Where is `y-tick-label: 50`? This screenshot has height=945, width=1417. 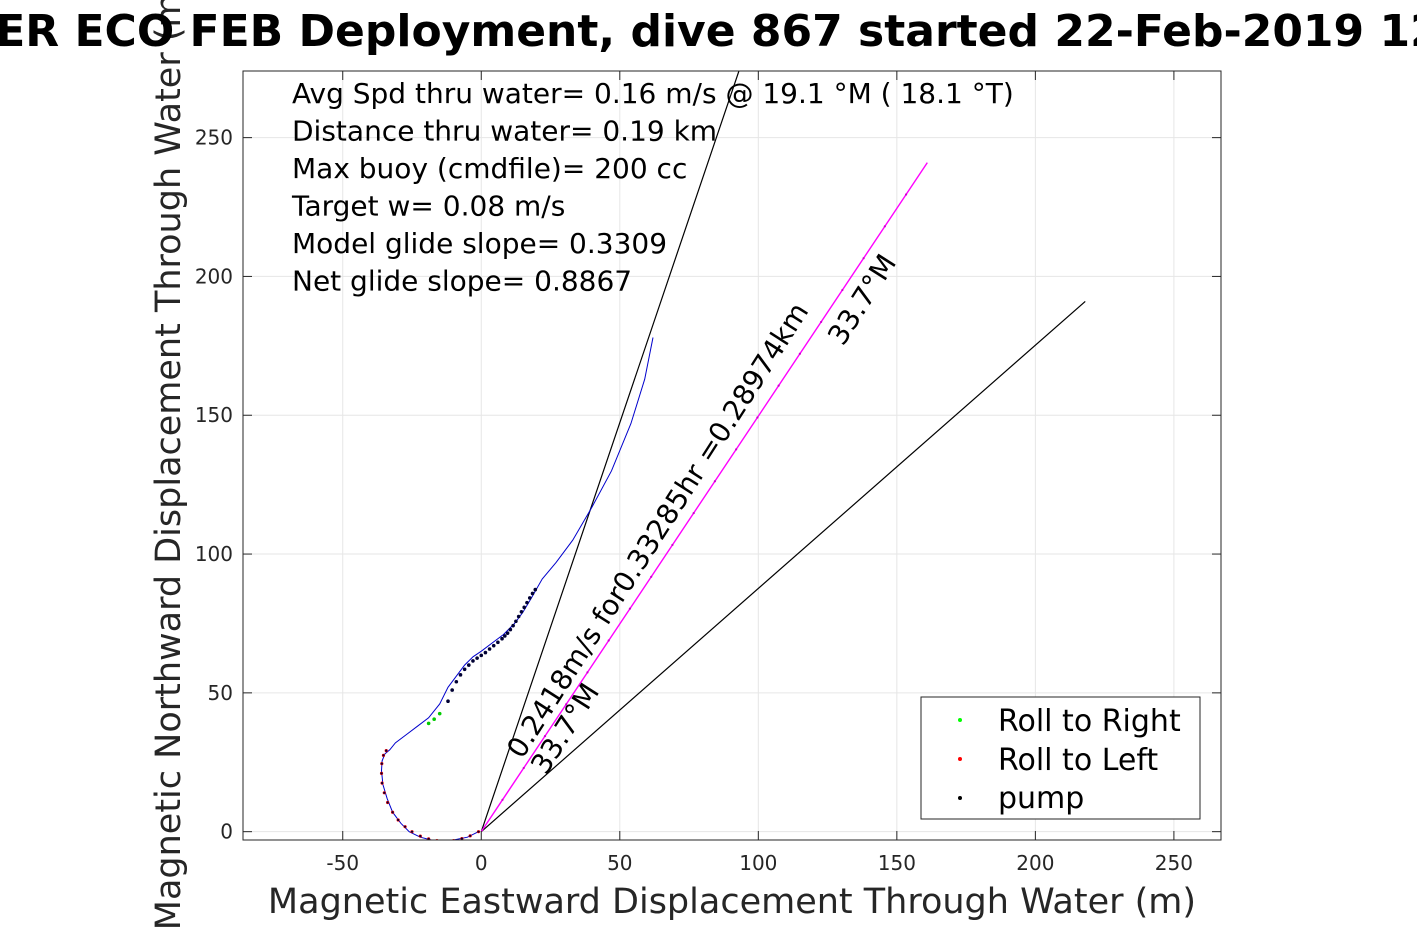 y-tick-label: 50 is located at coordinates (220, 693).